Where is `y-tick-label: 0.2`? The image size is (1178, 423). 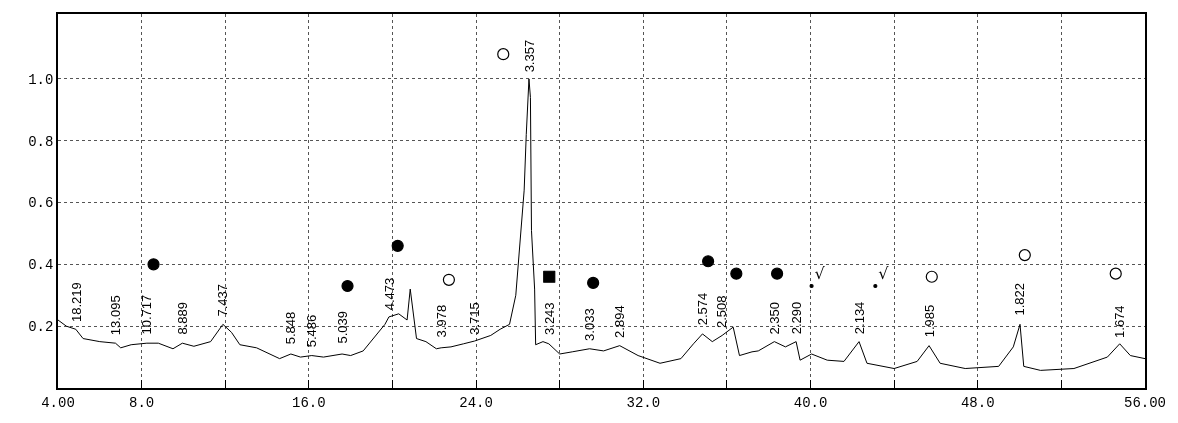
y-tick-label: 0.2 is located at coordinates (41, 327).